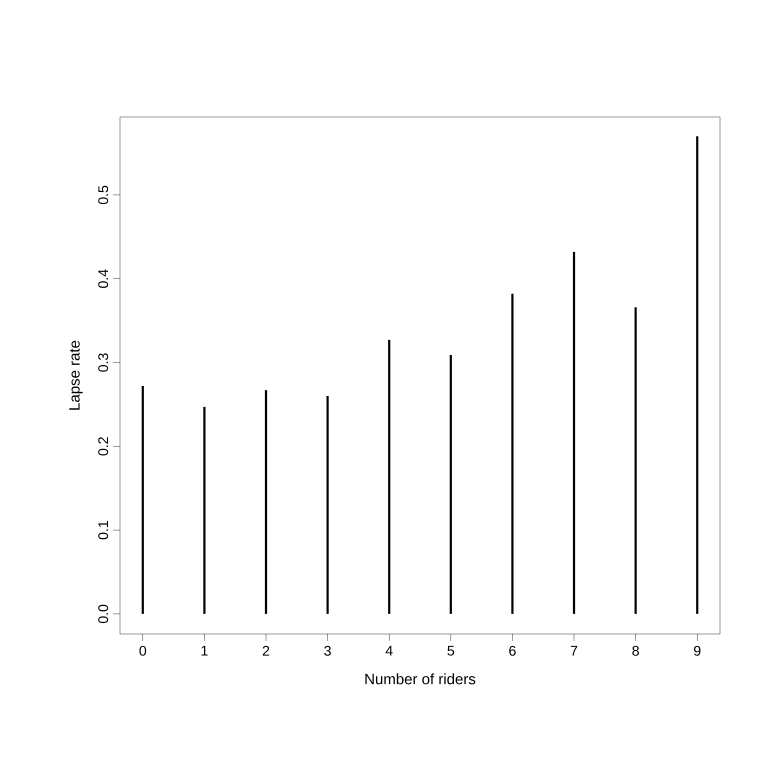 The width and height of the screenshot is (769, 770). What do you see at coordinates (103, 614) in the screenshot?
I see `y-tick-label: 0.0` at bounding box center [103, 614].